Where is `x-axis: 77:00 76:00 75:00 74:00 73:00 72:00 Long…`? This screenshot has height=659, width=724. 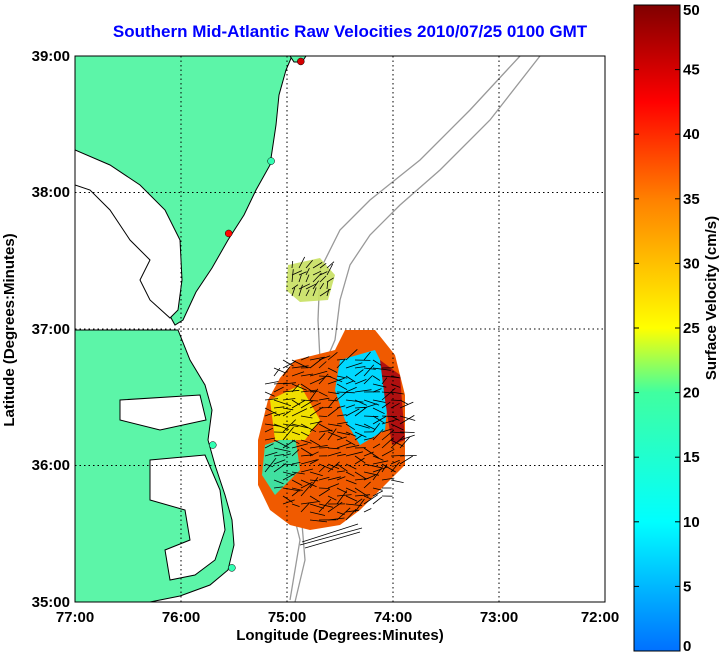 x-axis: 77:00 76:00 75:00 74:00 73:00 72:00 Long… is located at coordinates (337, 626).